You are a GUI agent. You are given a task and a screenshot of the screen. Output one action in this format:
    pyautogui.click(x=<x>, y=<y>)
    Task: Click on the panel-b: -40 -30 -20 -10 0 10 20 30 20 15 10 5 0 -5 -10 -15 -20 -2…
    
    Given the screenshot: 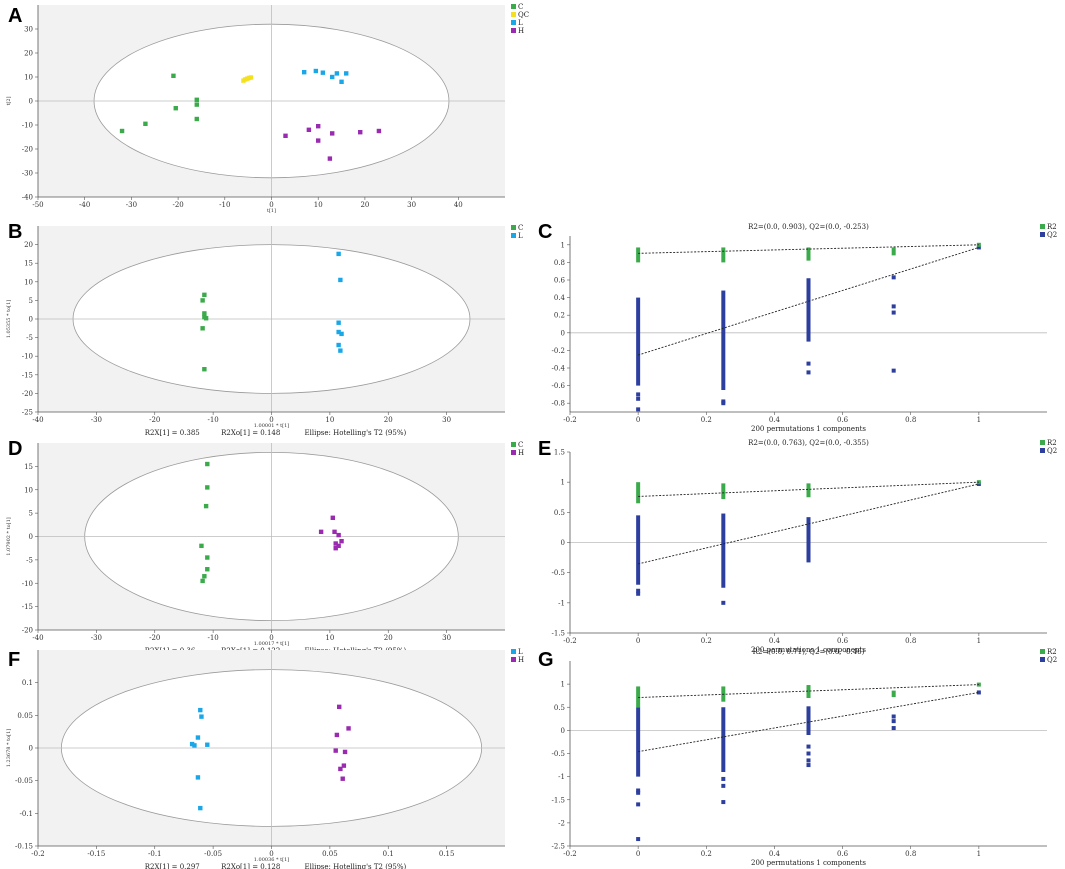 What is the action you would take?
    pyautogui.click(x=264, y=330)
    